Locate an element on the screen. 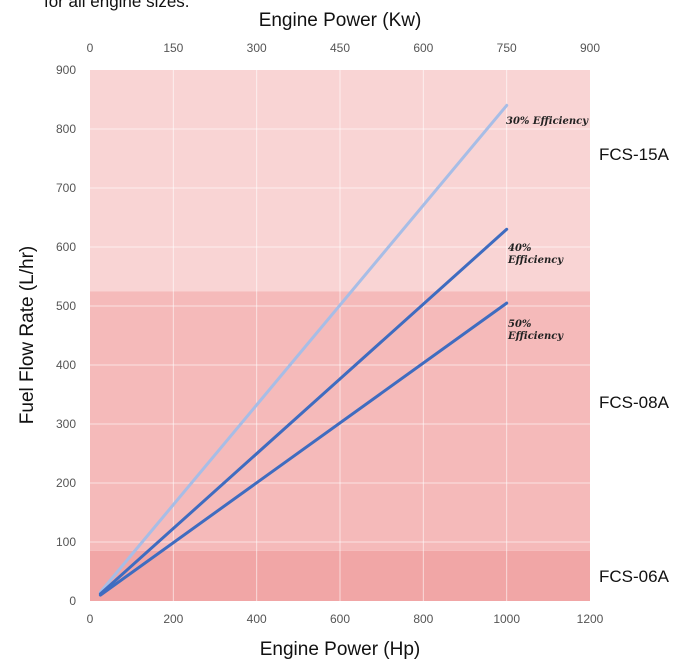 This screenshot has width=687, height=663. y-tick-label: 200 is located at coordinates (66, 483).